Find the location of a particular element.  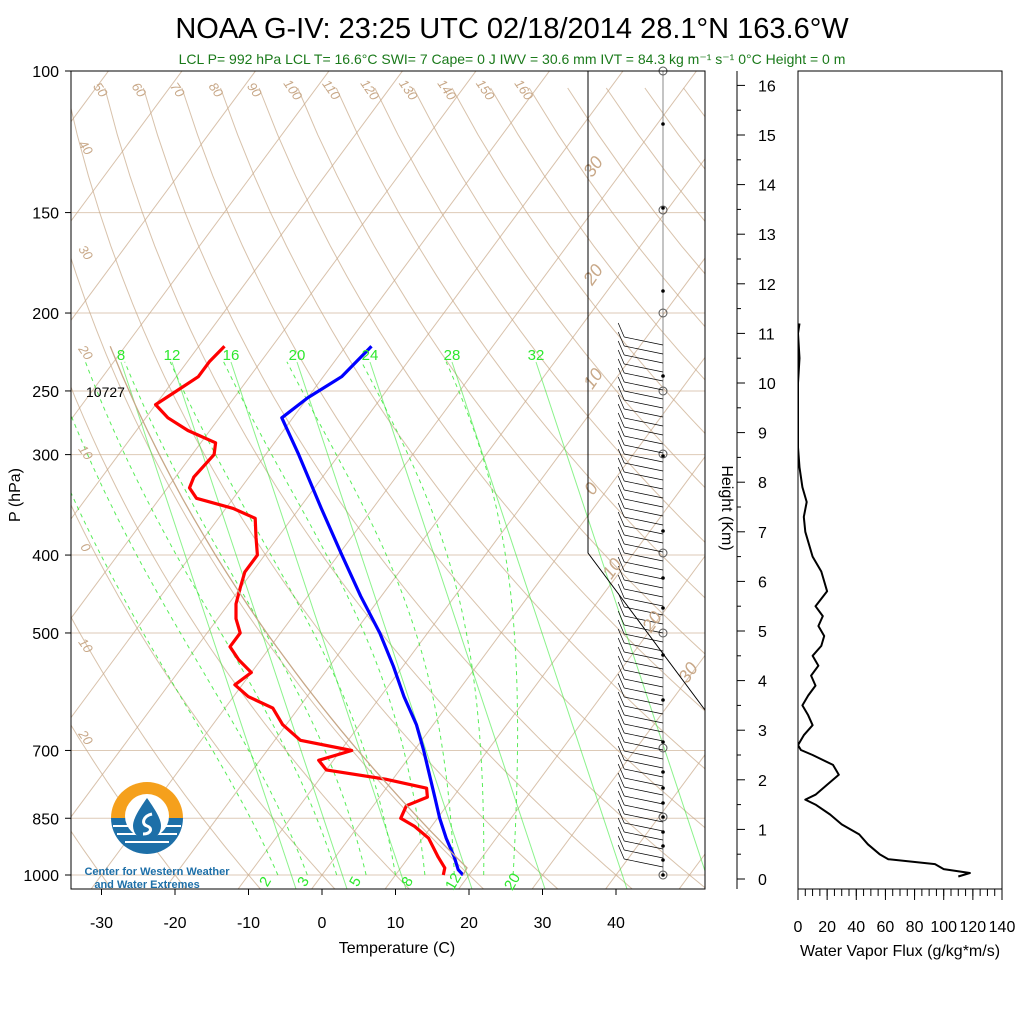

dry-adiabat-label: 50 is located at coordinates (100, 89).